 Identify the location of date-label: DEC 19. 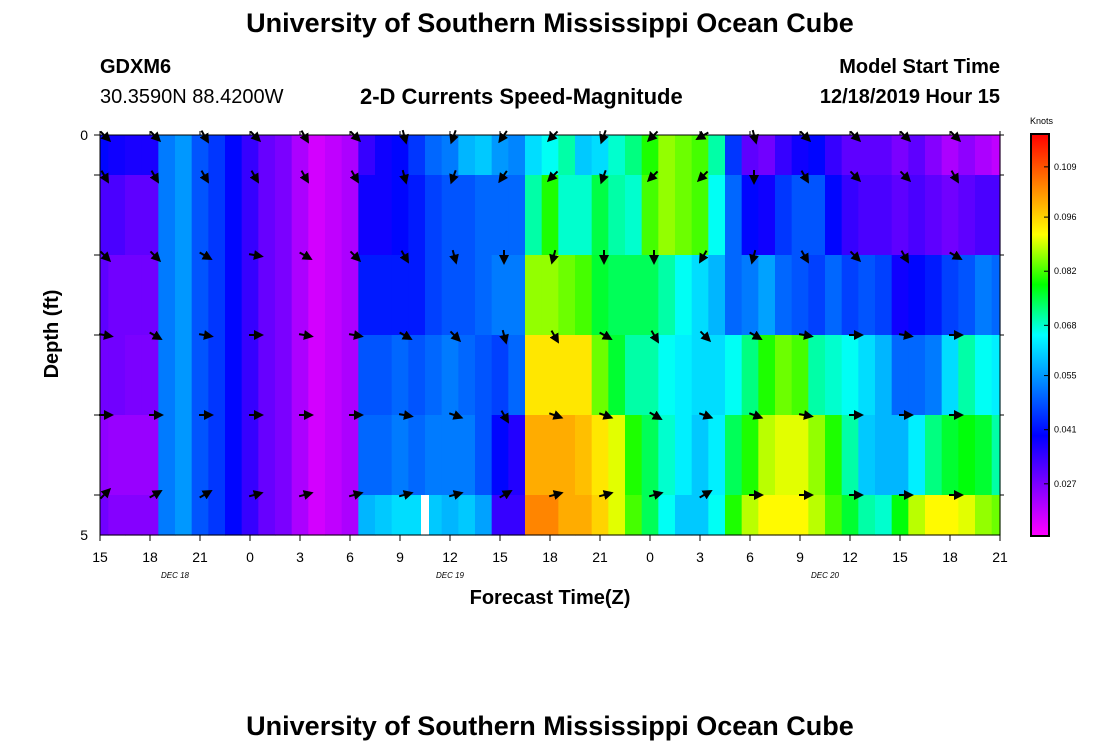
(450, 575).